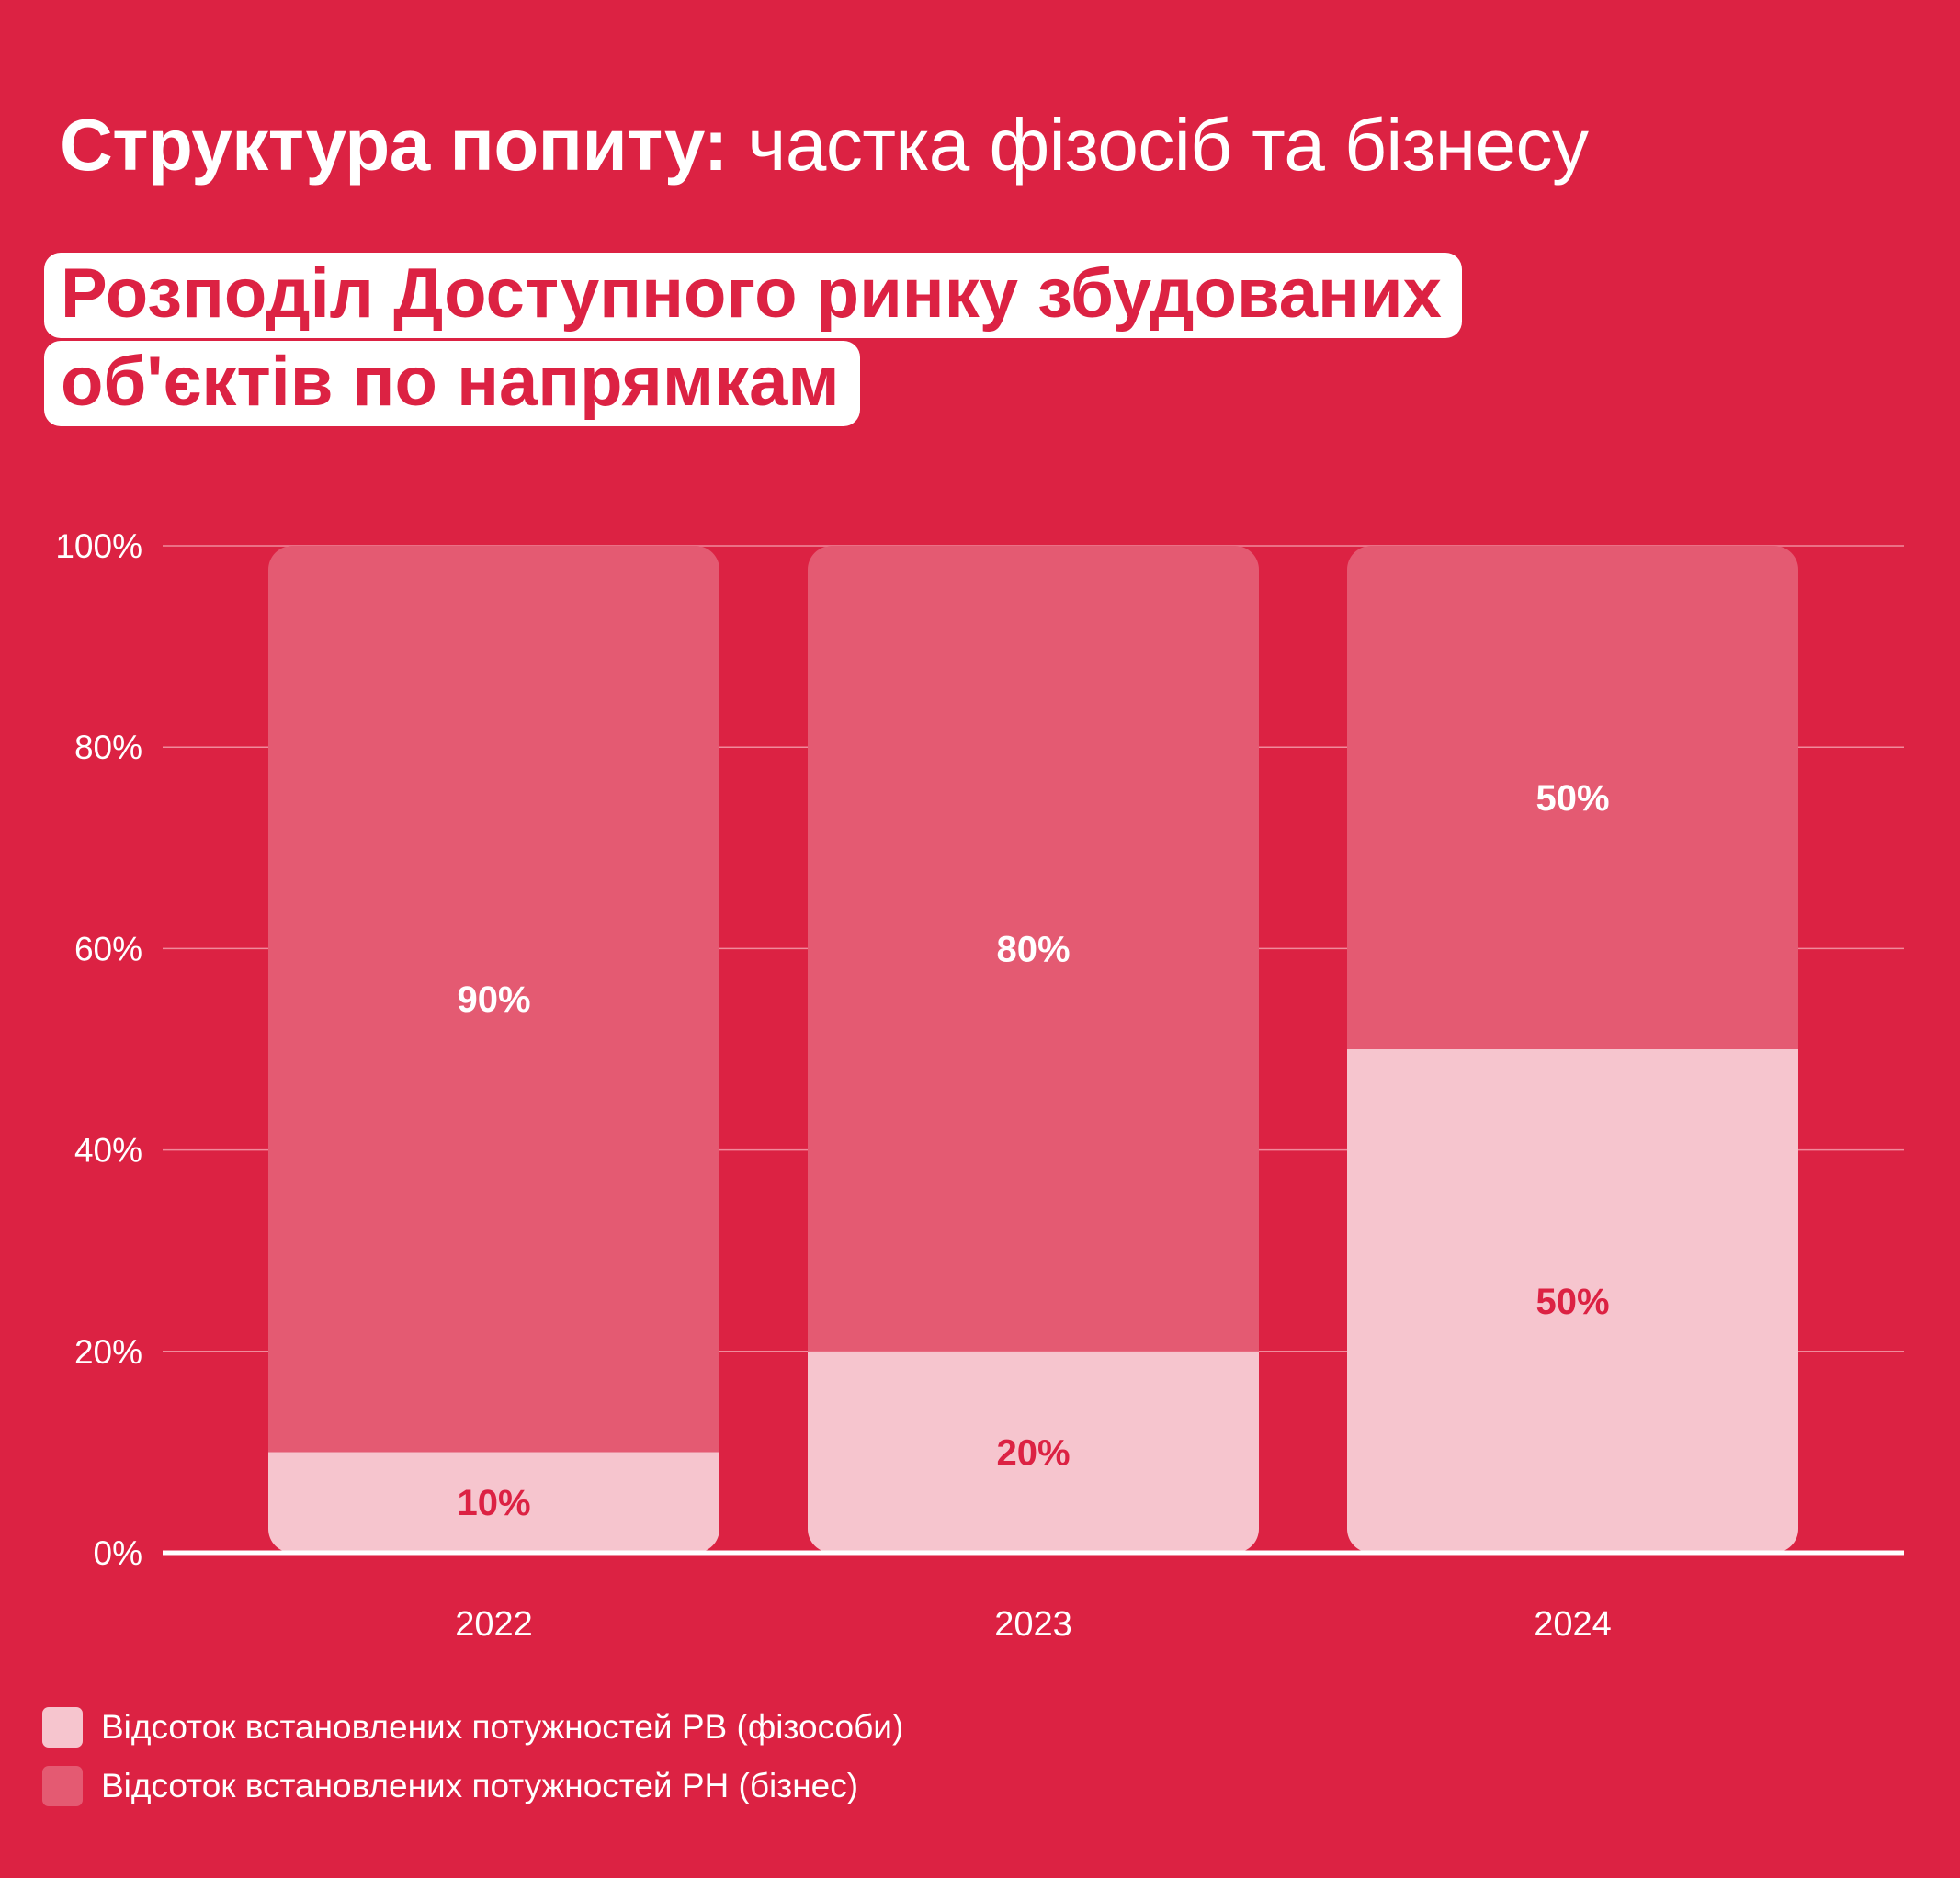  What do you see at coordinates (494, 1624) in the screenshot?
I see `x-tick-label: 2022` at bounding box center [494, 1624].